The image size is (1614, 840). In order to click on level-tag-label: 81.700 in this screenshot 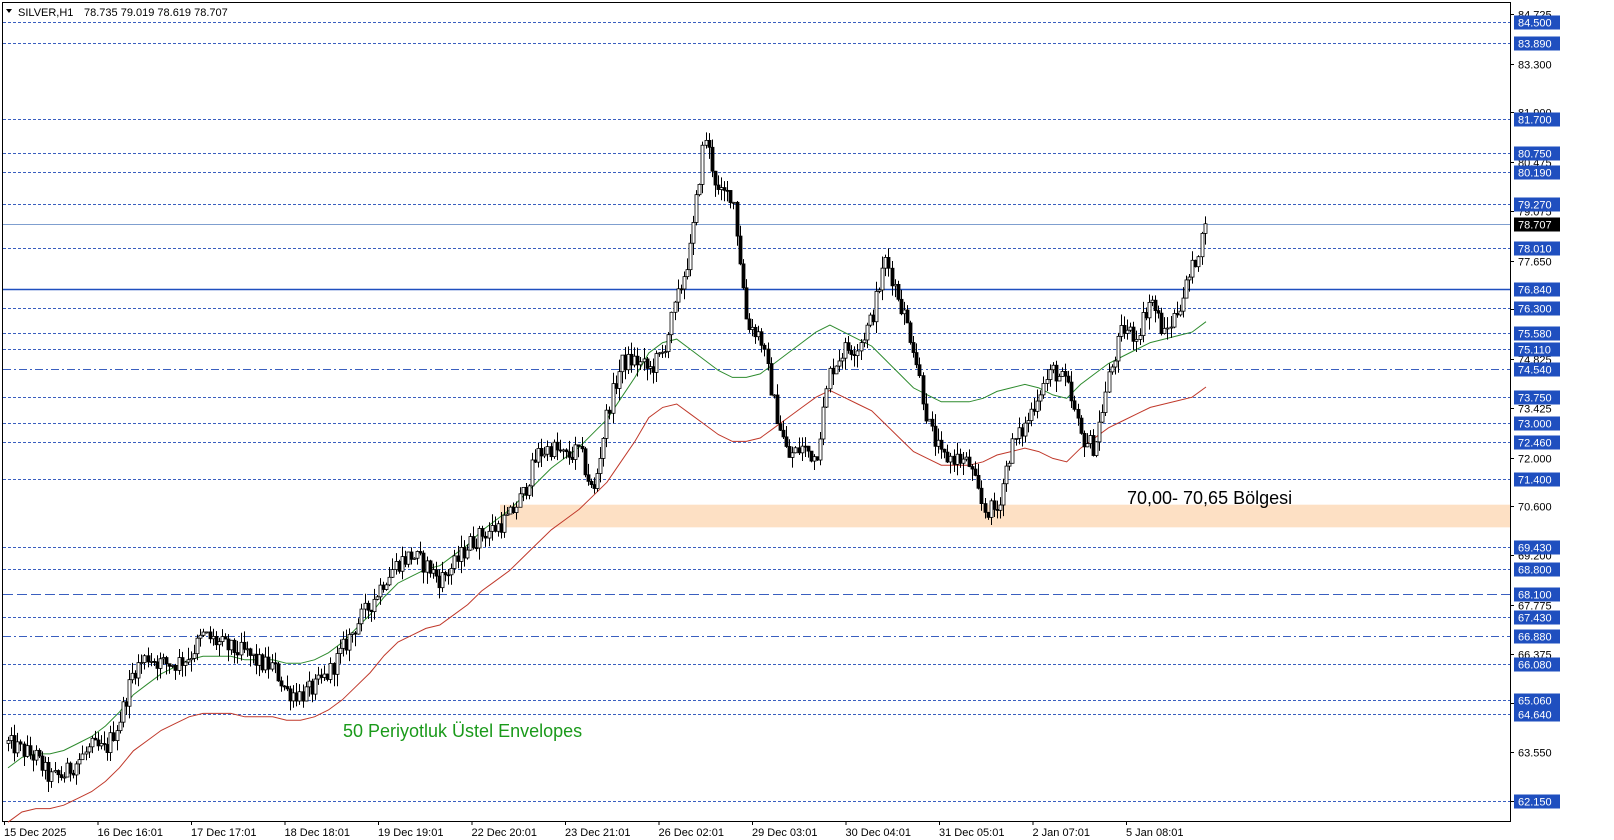, I will do `click(1535, 121)`.